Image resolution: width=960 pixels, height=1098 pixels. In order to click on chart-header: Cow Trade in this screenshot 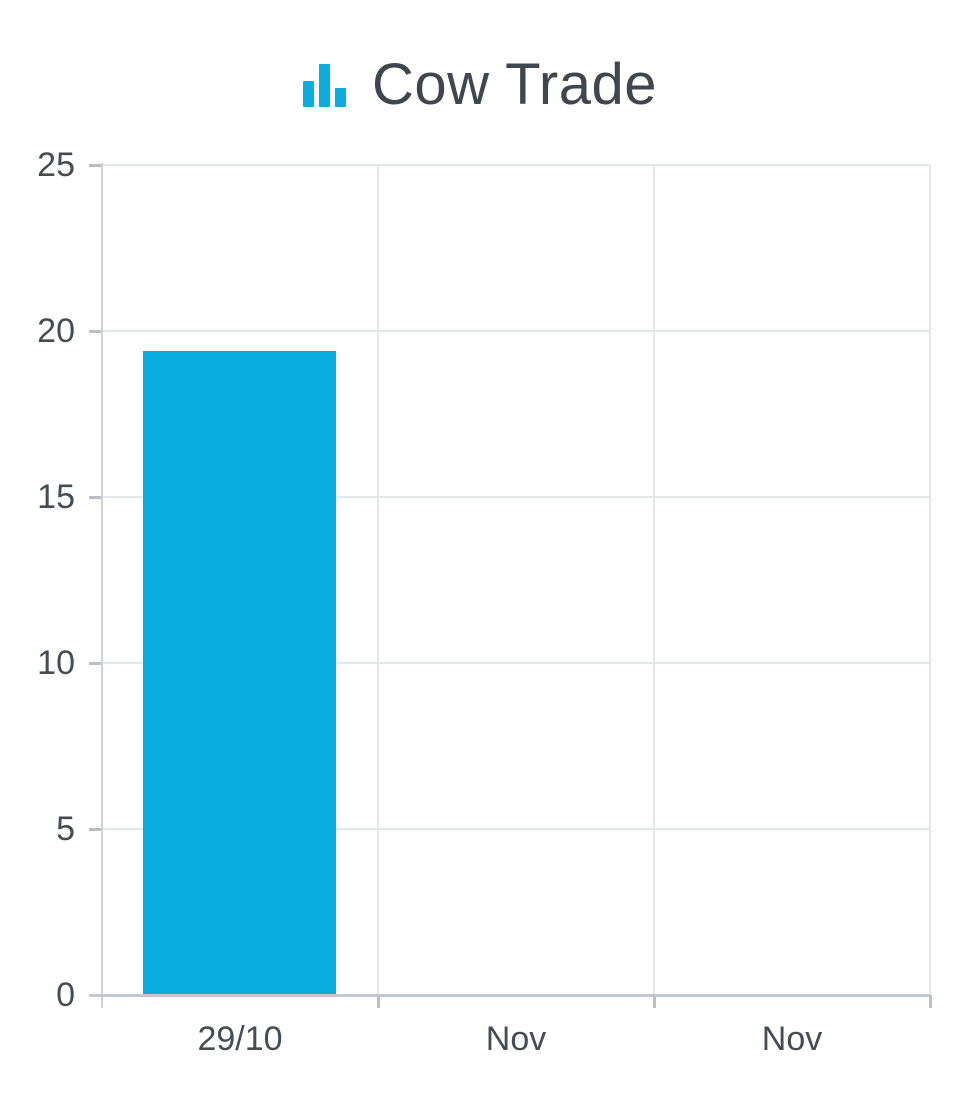, I will do `click(480, 85)`.